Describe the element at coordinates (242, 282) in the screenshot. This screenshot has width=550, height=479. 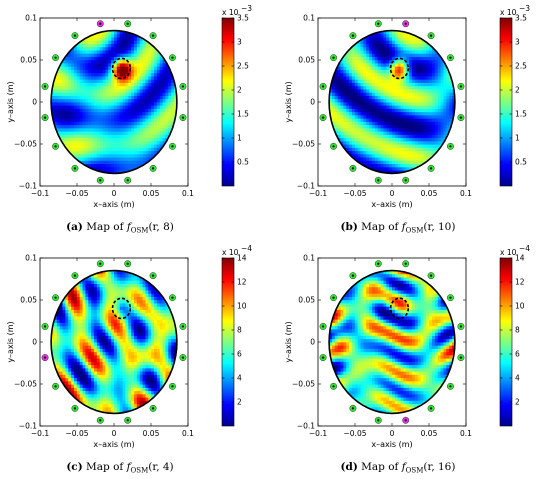
I see `colorbar-tick-label: 12` at that location.